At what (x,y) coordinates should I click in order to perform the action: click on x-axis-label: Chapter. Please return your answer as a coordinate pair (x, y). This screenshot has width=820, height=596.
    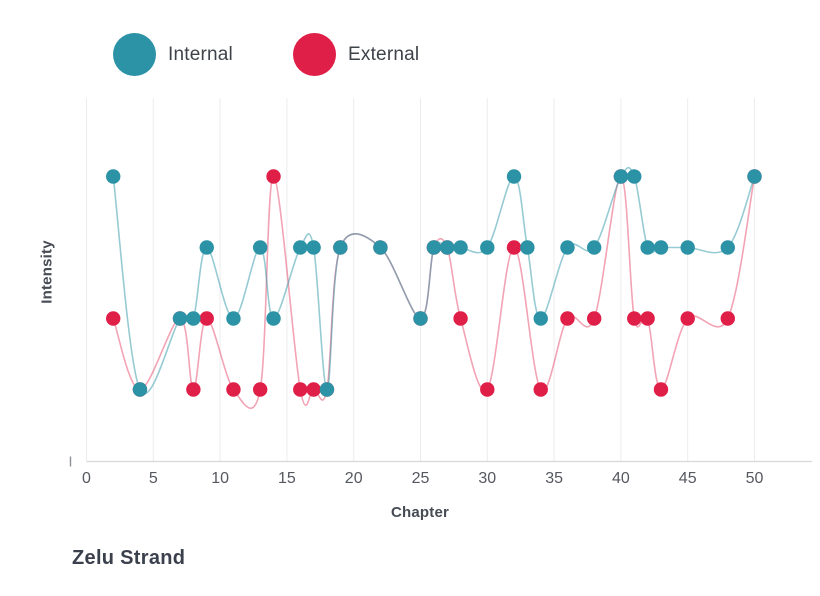
    Looking at the image, I should click on (420, 512).